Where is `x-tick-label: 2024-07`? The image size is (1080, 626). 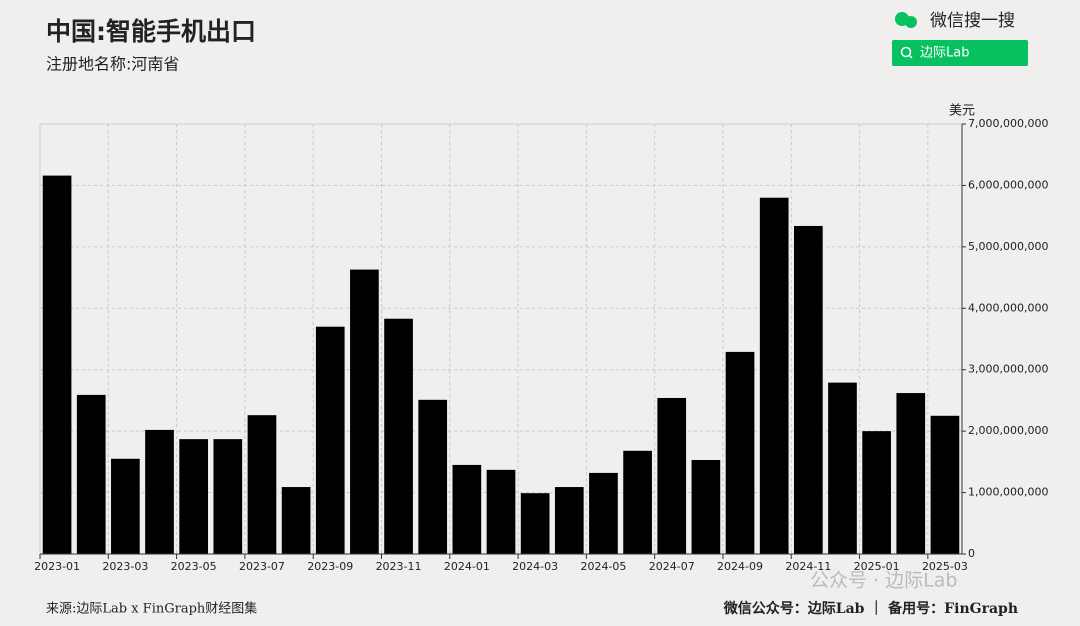 x-tick-label: 2024-07 is located at coordinates (672, 566).